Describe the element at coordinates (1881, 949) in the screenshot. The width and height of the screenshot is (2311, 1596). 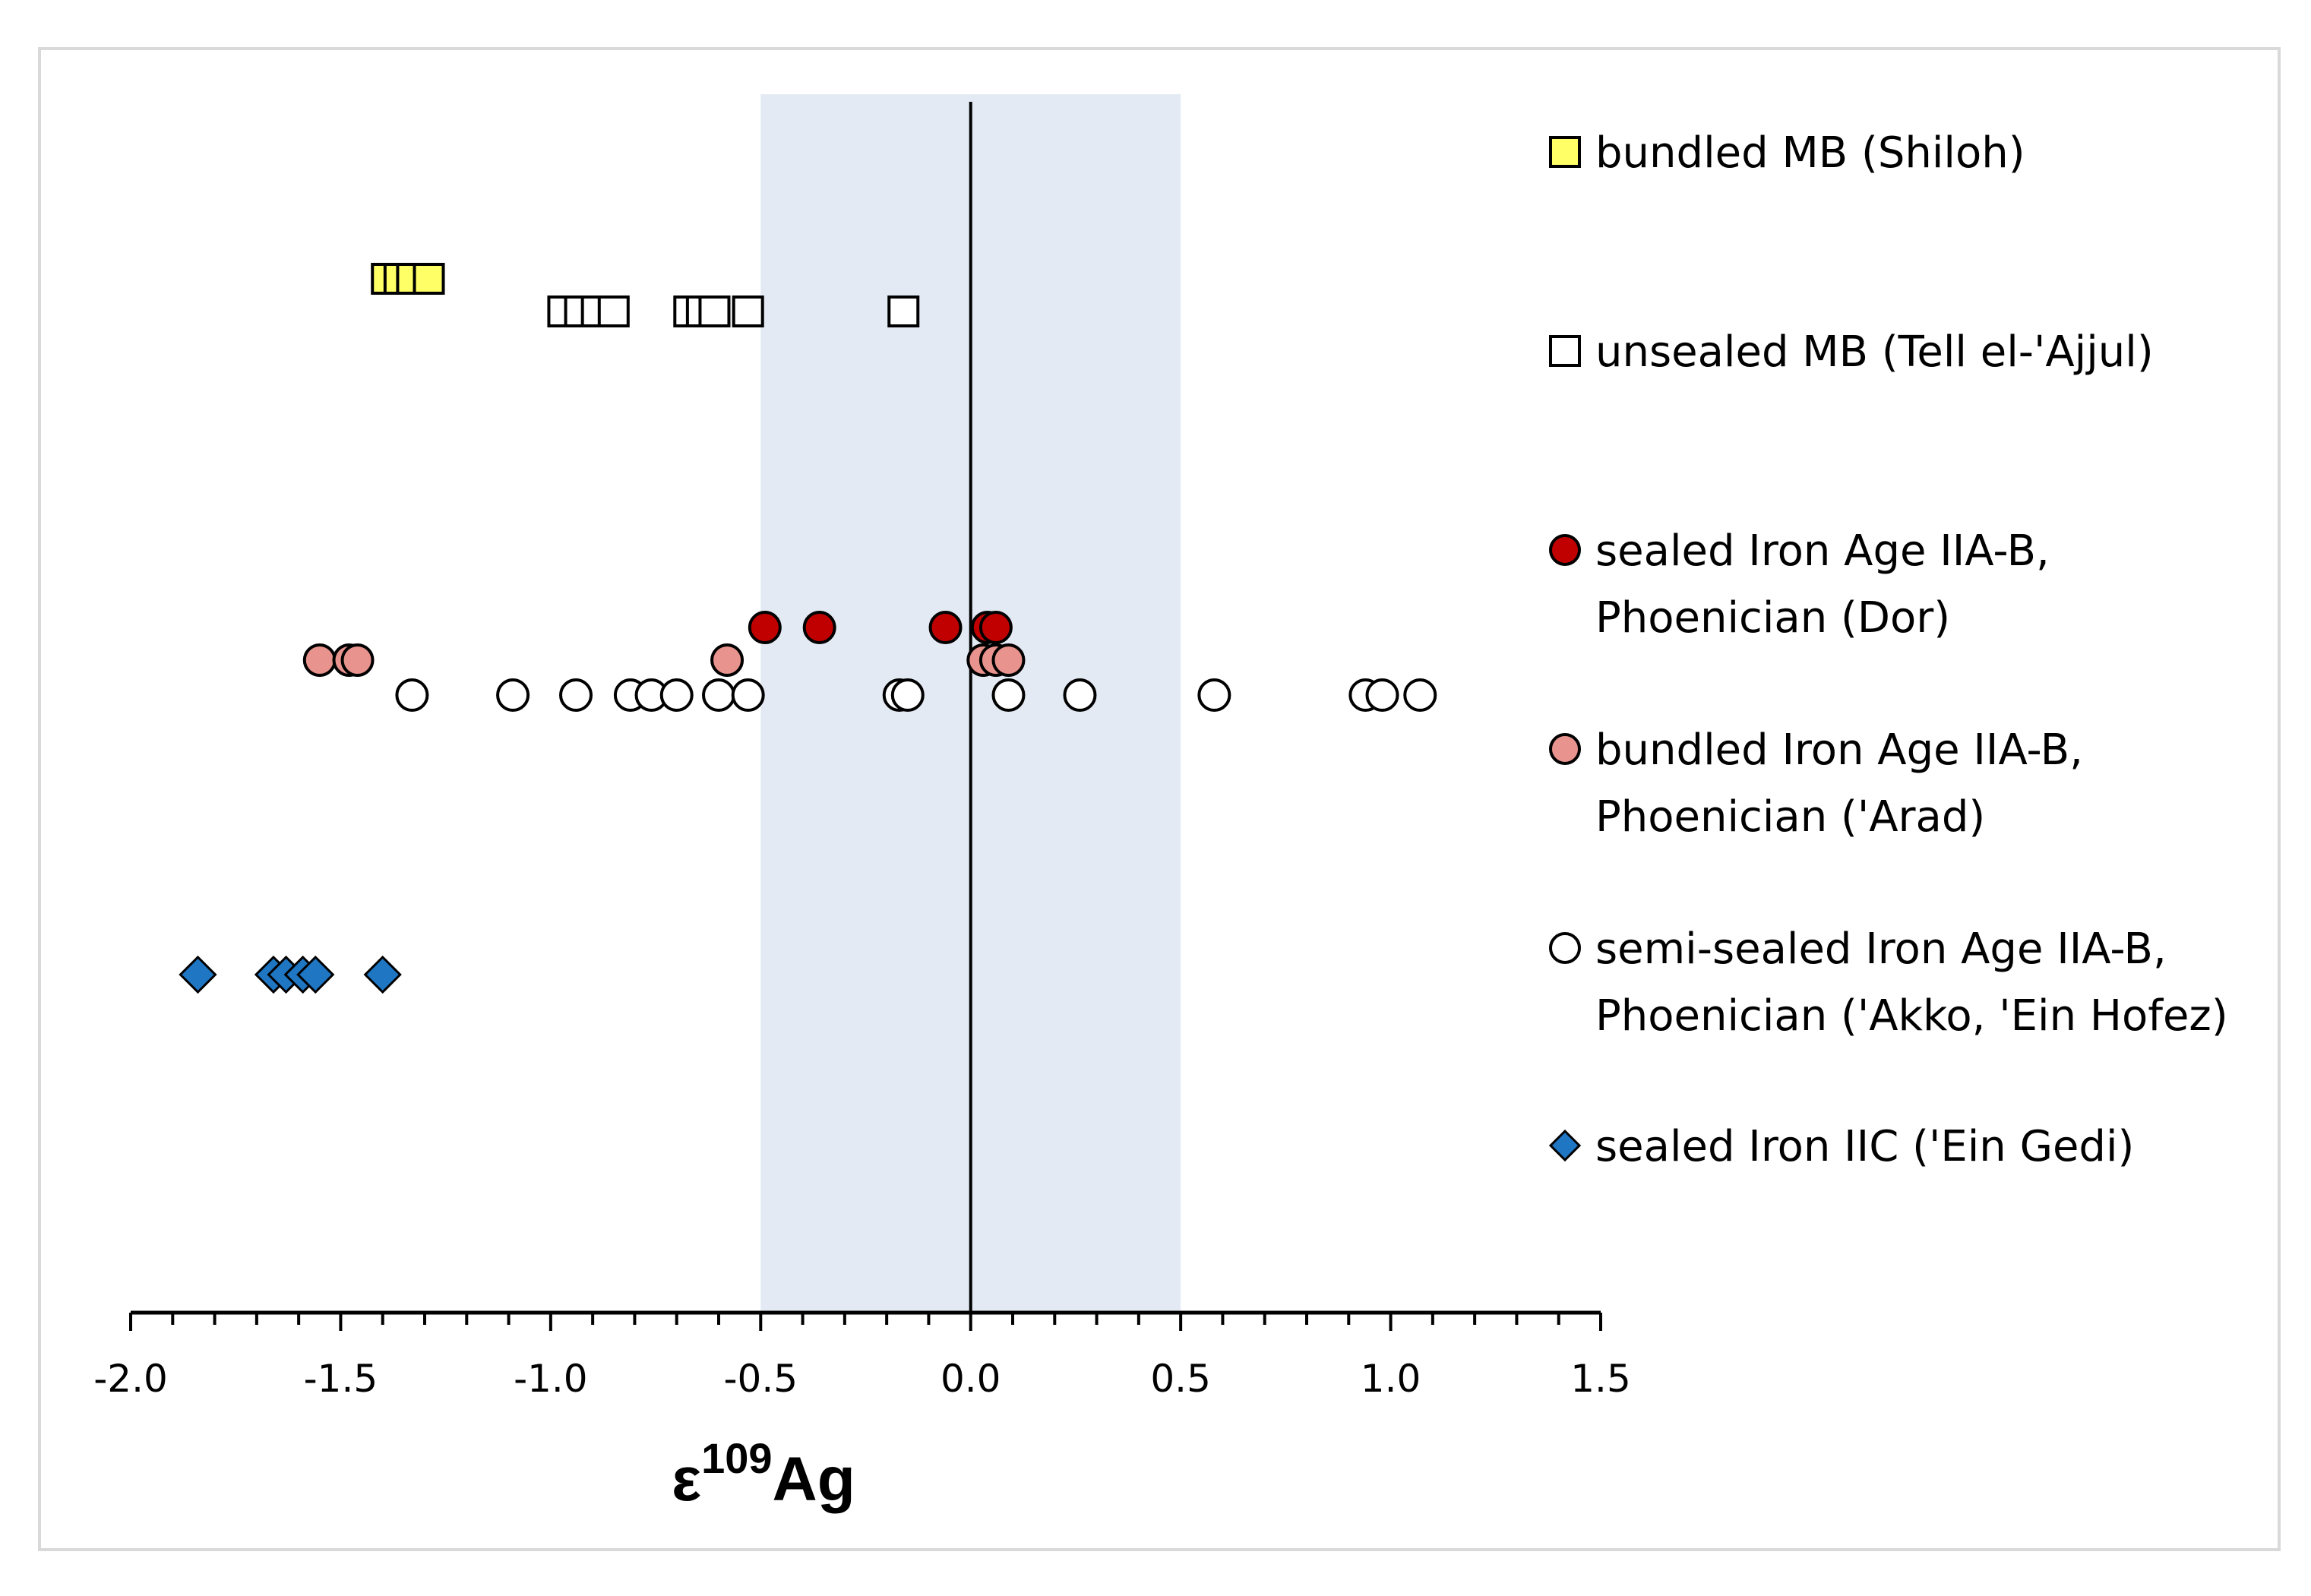
I see `legend-label-5: semi-sealed Iron Age IIA-B,` at that location.